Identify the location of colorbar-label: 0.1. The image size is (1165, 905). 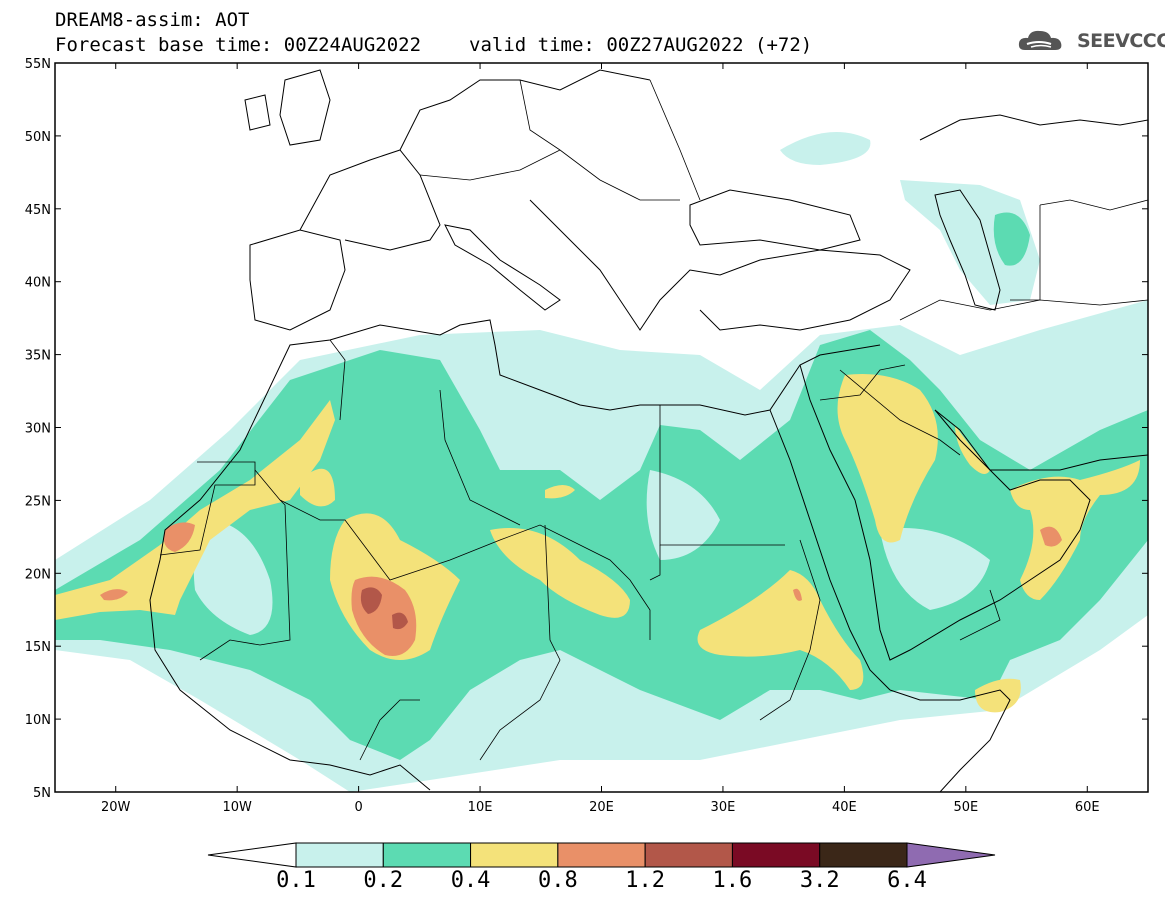
(296, 880).